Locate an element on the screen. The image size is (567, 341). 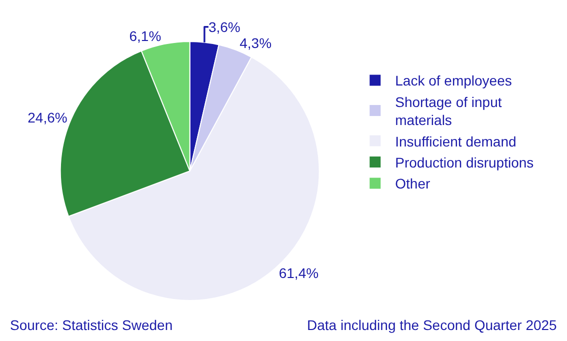
legend-label: Lack of employees is located at coordinates (453, 80).